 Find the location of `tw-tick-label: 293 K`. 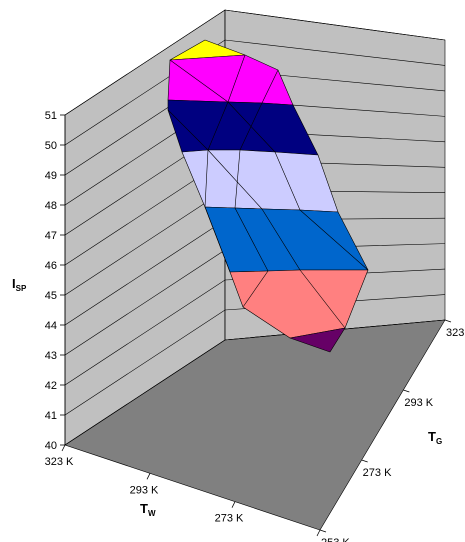

tw-tick-label: 293 K is located at coordinates (144, 490).